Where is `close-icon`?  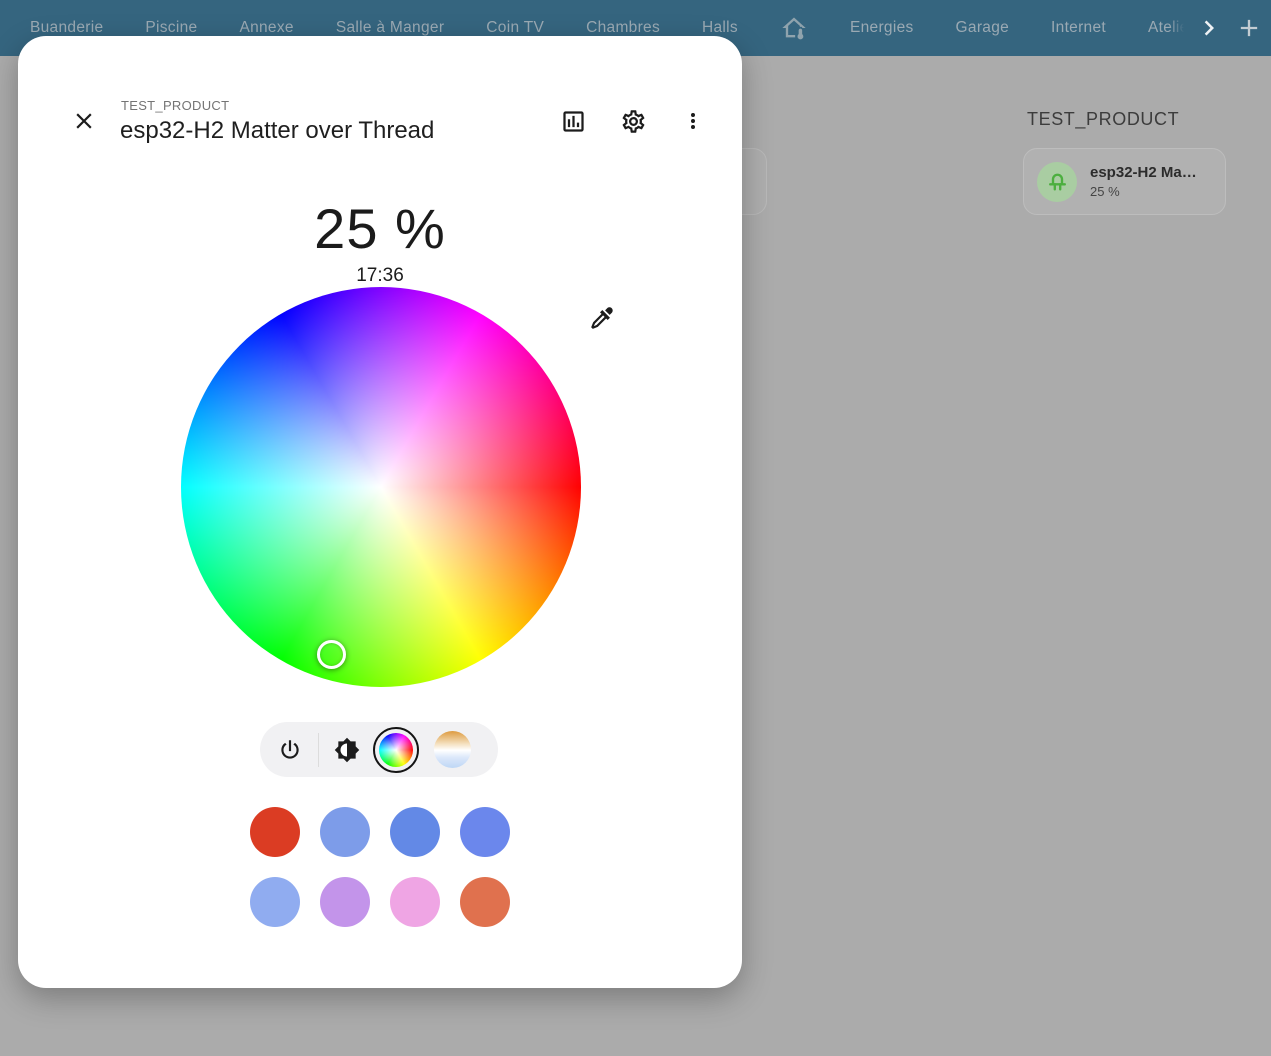 close-icon is located at coordinates (84, 121).